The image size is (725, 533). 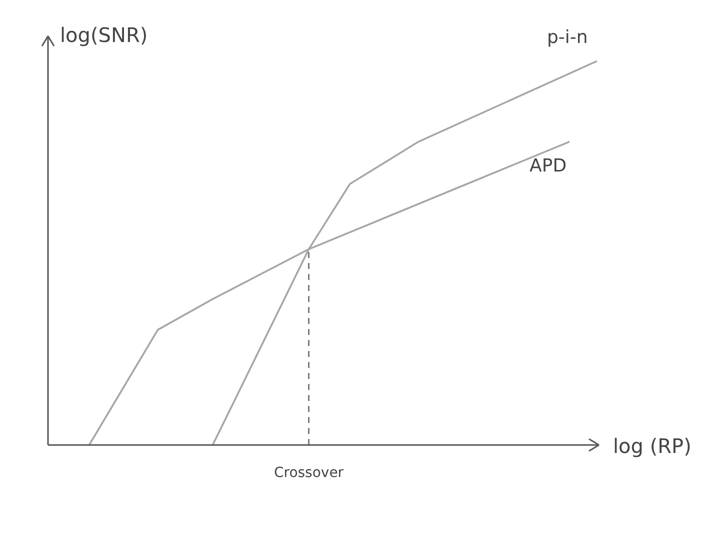 What do you see at coordinates (104, 35) in the screenshot?
I see `y-axis-title: log(SNR)` at bounding box center [104, 35].